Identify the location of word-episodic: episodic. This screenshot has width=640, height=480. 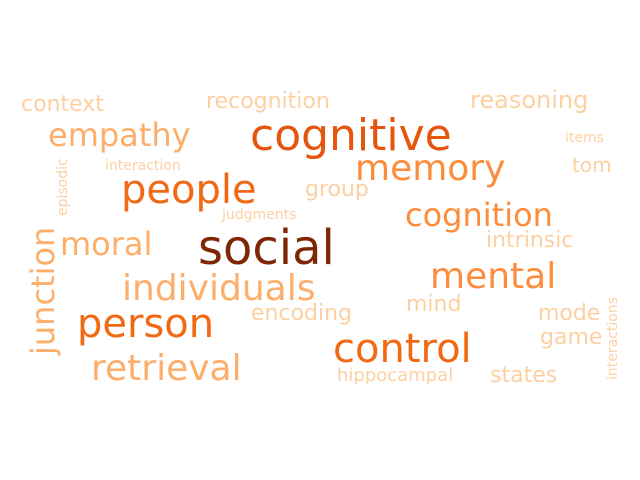
(63, 187).